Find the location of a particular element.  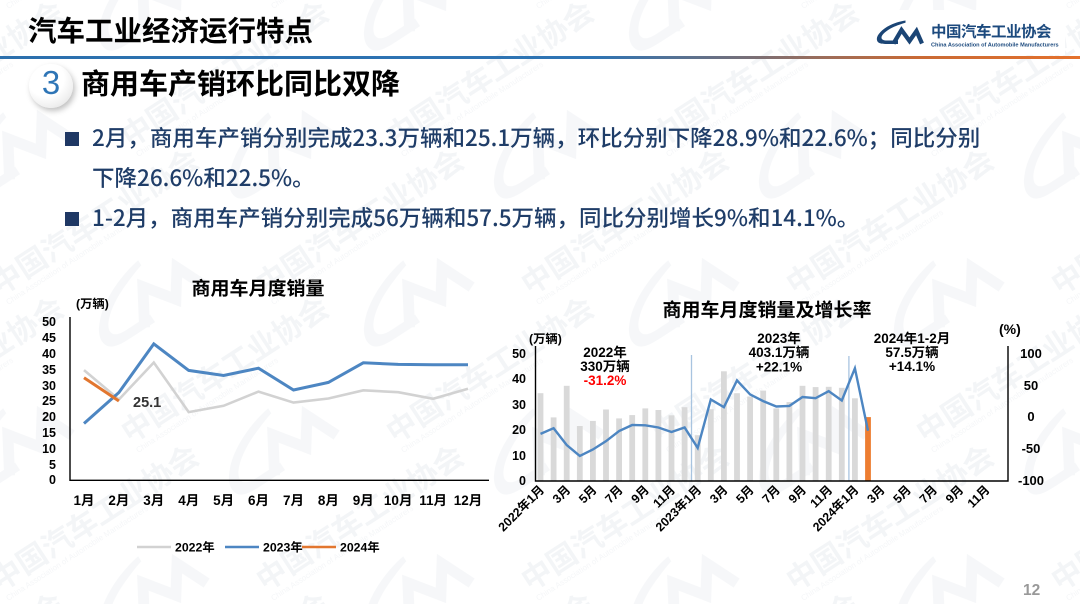

svg-text: 2024年1-2月 is located at coordinates (912, 338).